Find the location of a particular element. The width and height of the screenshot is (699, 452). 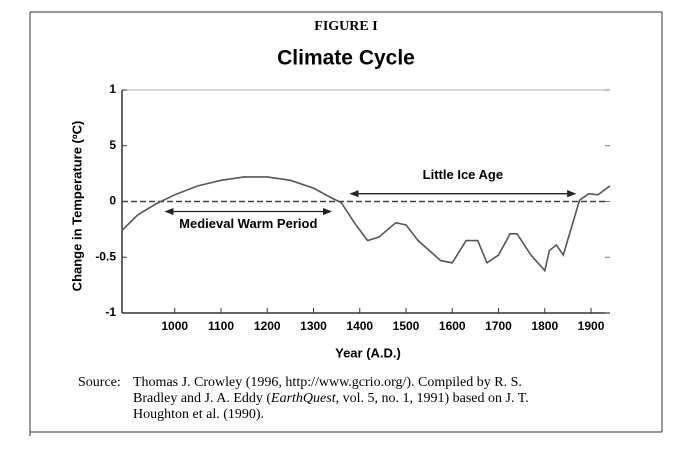

x-tick-label: 1700 is located at coordinates (498, 326).